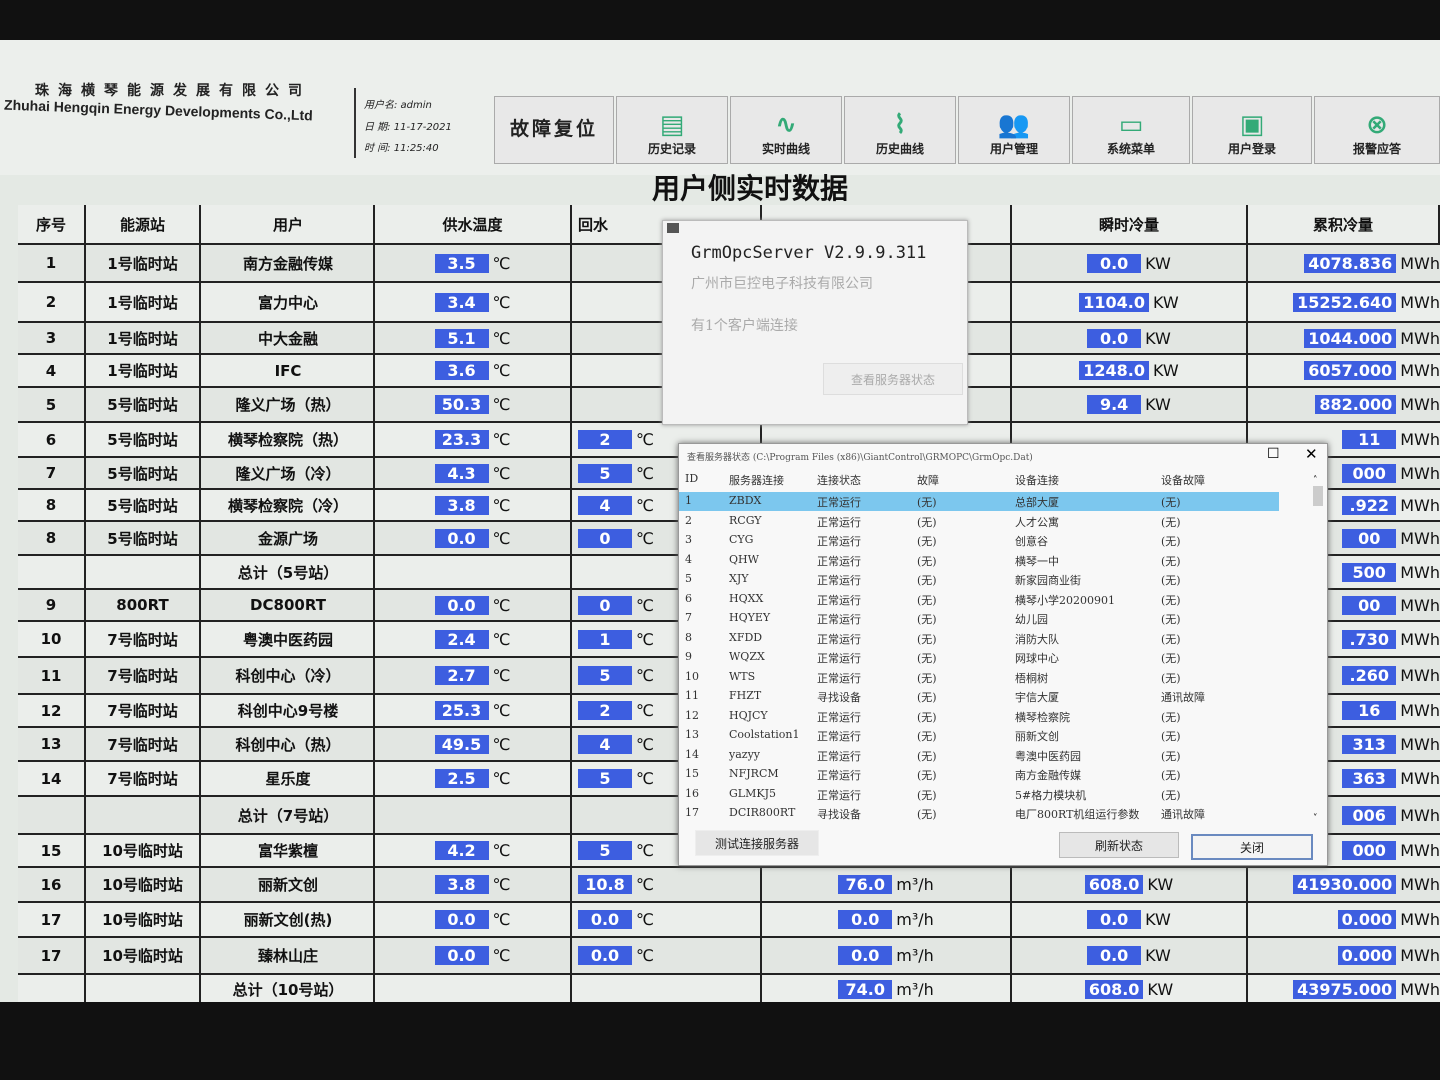 This screenshot has height=1080, width=1440. I want to click on value-power: 1104.0, so click(1114, 302).